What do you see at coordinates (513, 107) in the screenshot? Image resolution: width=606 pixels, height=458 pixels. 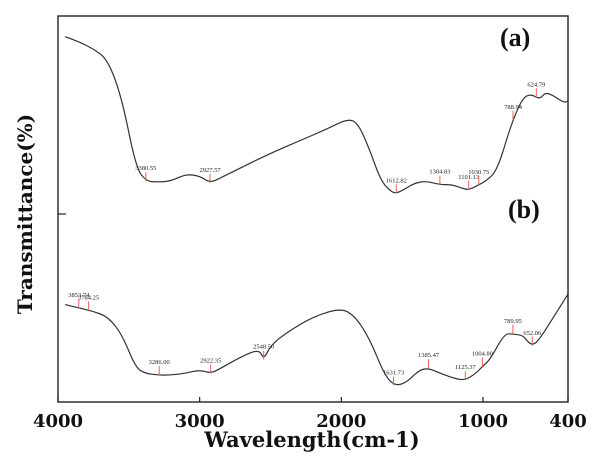 I see `peak-label: 788.94` at bounding box center [513, 107].